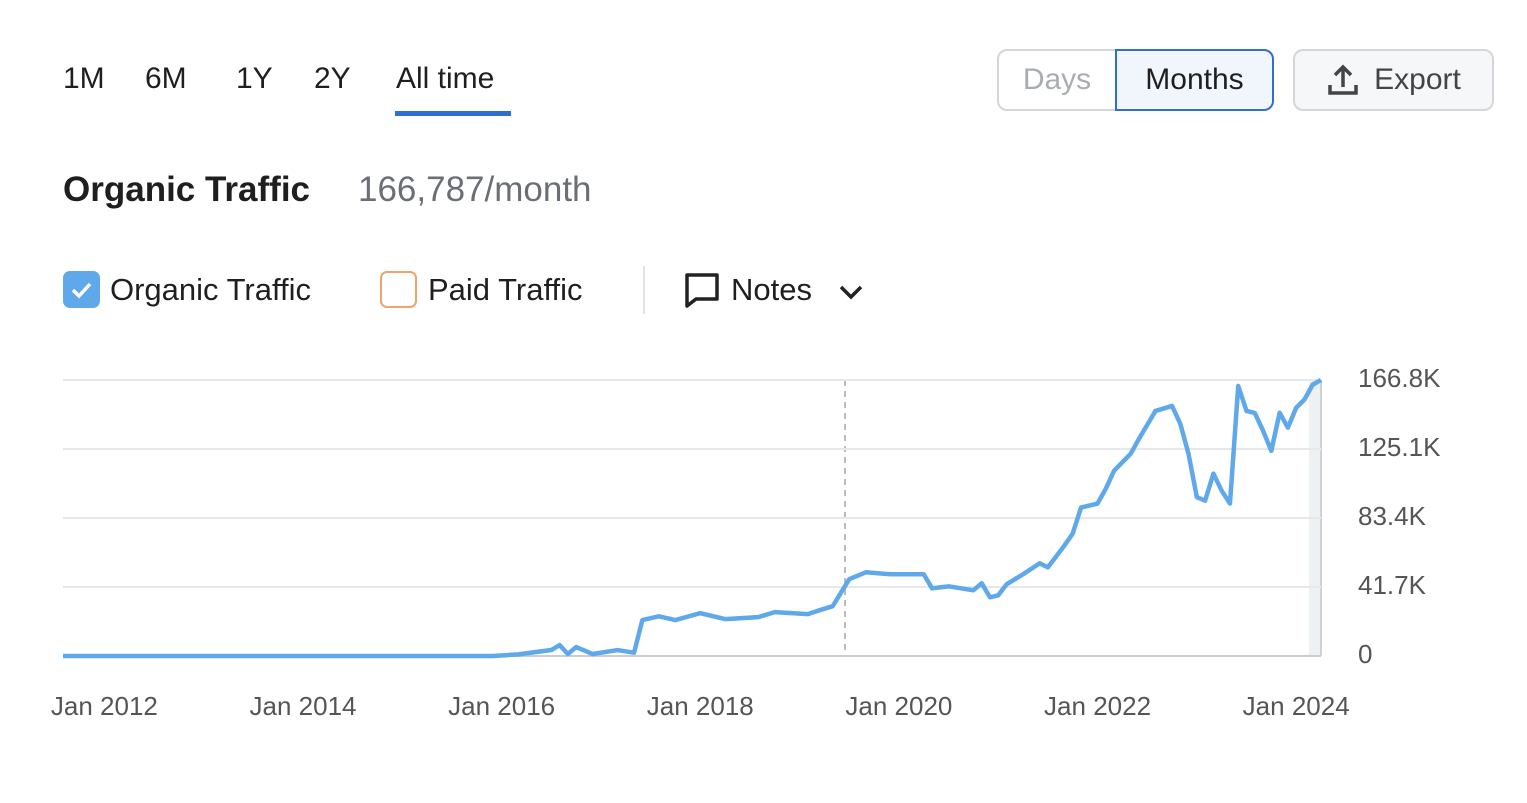 This screenshot has width=1527, height=803. What do you see at coordinates (166, 78) in the screenshot?
I see `period-6m: 6M` at bounding box center [166, 78].